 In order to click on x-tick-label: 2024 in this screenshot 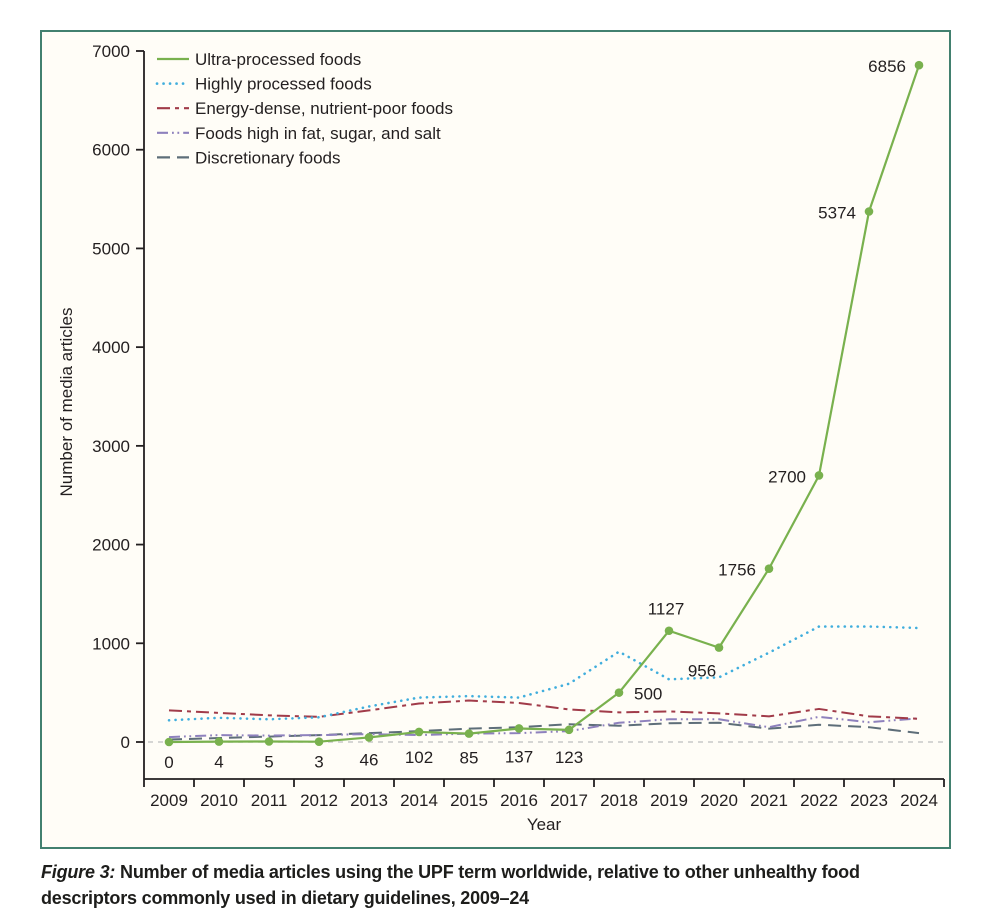, I will do `click(919, 800)`.